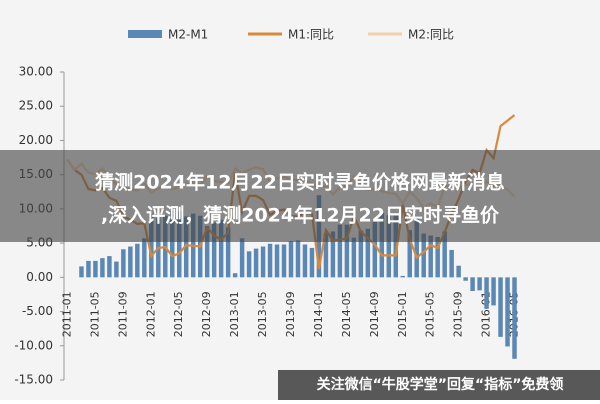 Image resolution: width=600 pixels, height=404 pixels. Describe the element at coordinates (402, 314) in the screenshot. I see `x-tick-label: 2015-01` at that location.